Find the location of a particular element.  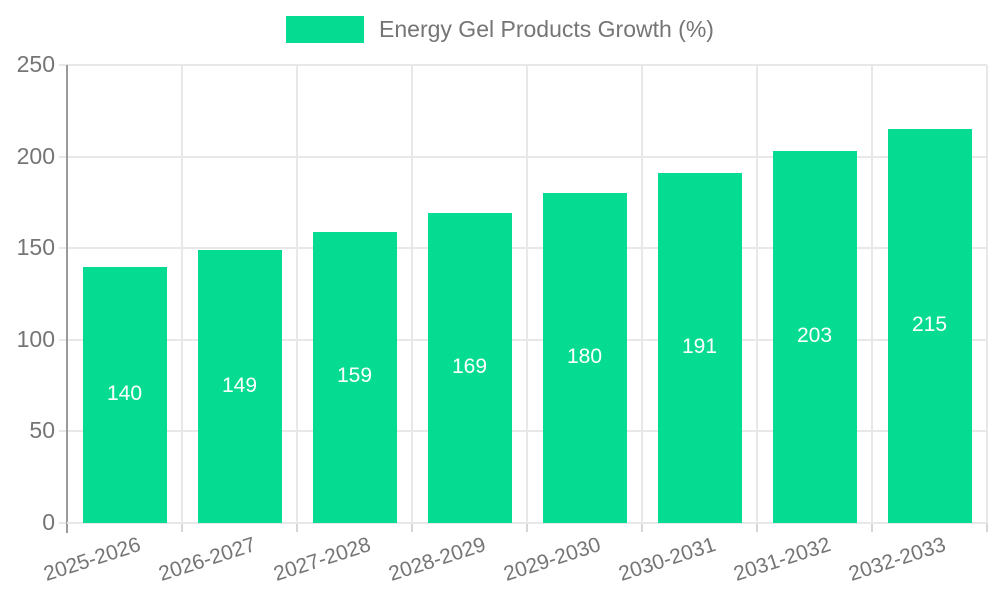

x-axis-label: 2027-2028 is located at coordinates (322, 559).